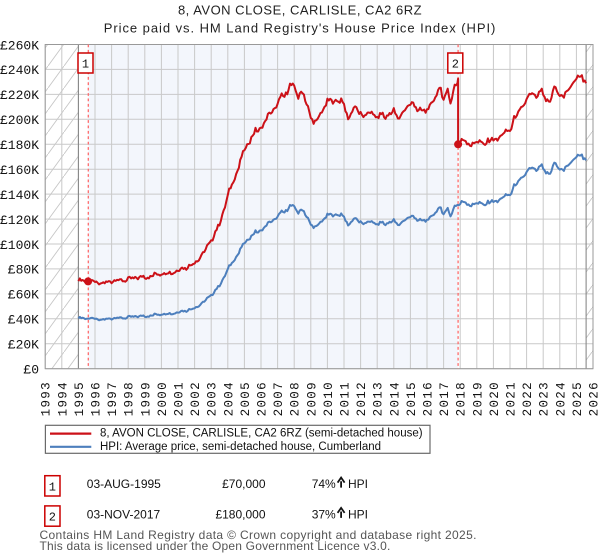  I want to click on svg-text: 1997, so click(113, 398).